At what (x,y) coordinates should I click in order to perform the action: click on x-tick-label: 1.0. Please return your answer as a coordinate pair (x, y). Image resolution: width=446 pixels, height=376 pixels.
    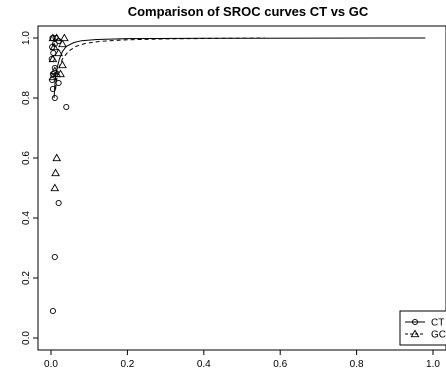
    Looking at the image, I should click on (433, 364).